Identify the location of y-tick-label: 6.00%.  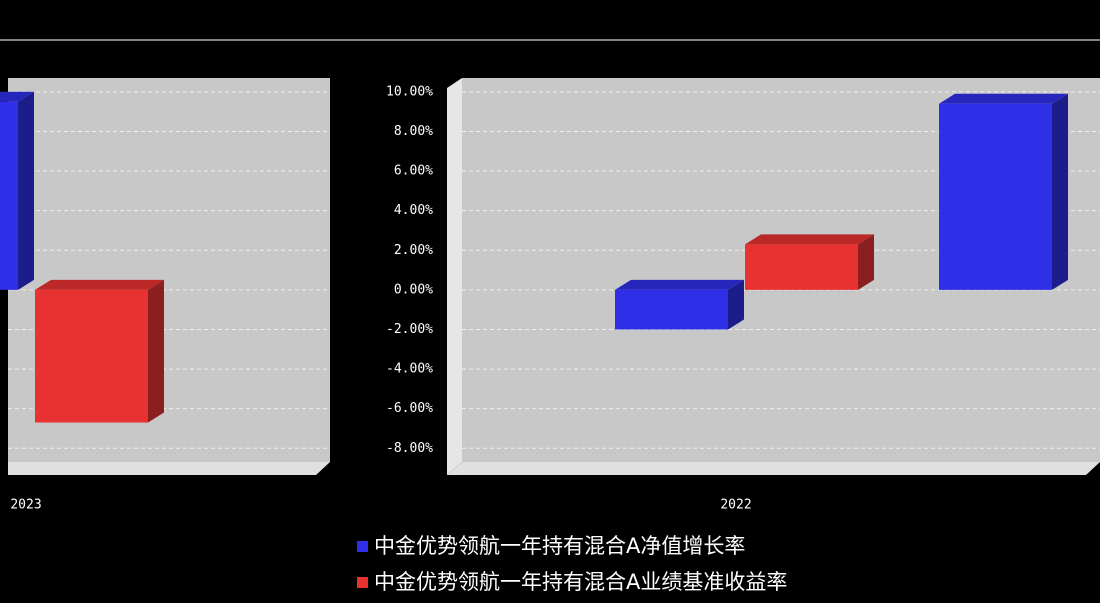
(413, 171).